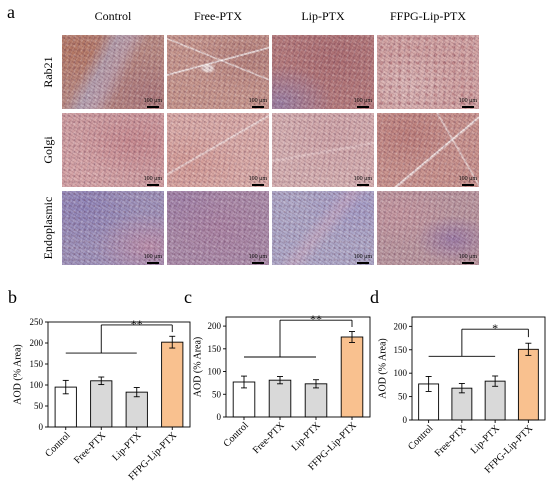 This screenshot has height=491, width=550. What do you see at coordinates (478, 339) in the screenshot?
I see `significance-bracket: *` at bounding box center [478, 339].